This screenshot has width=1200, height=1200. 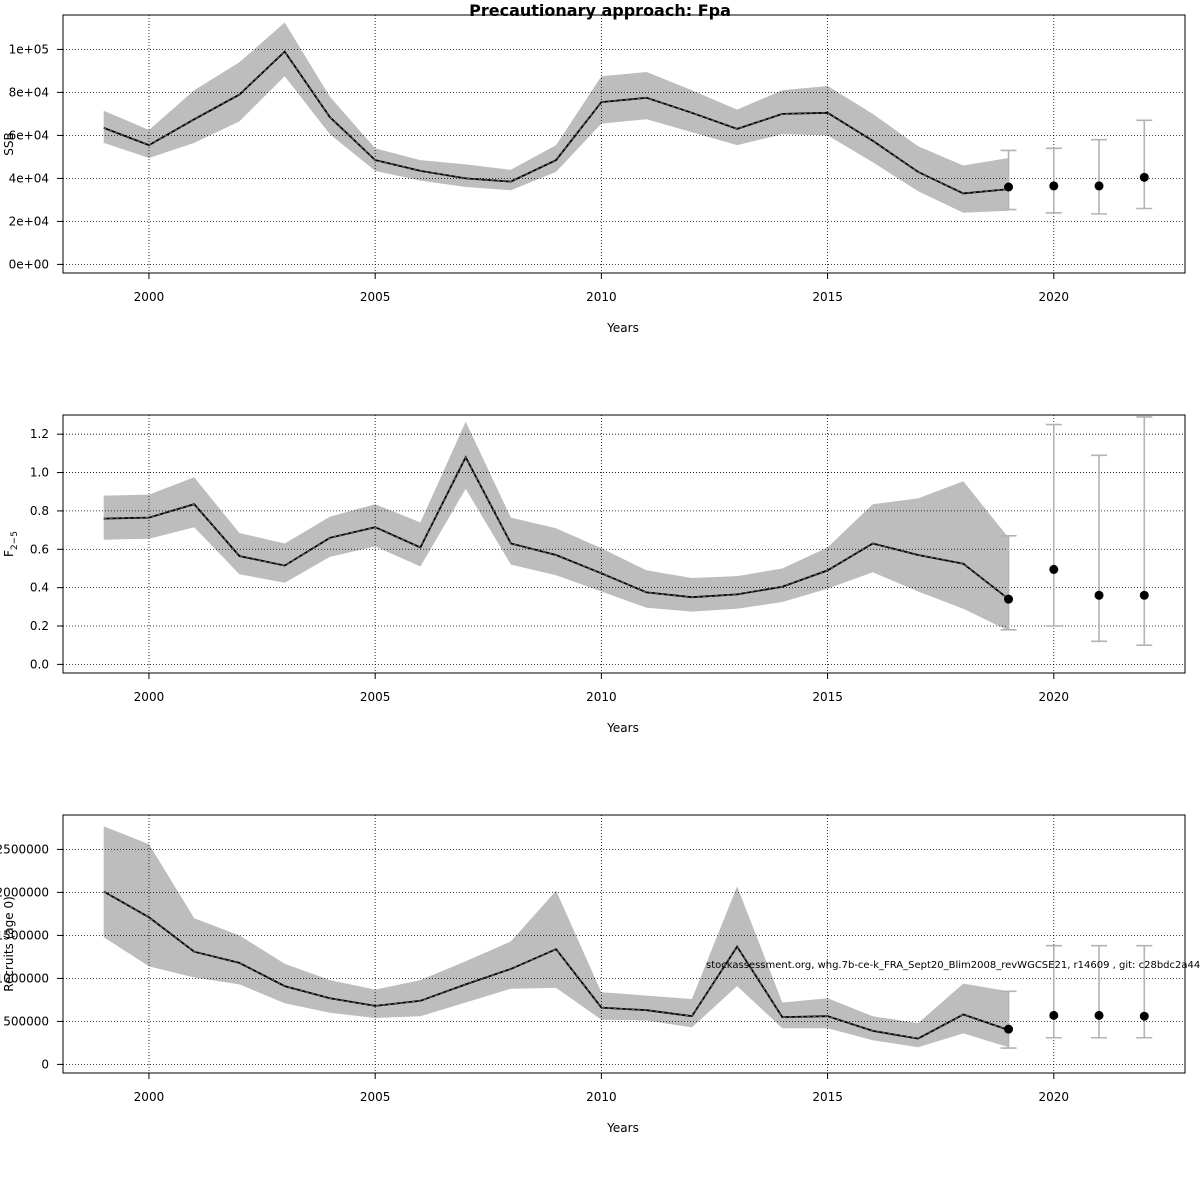 What do you see at coordinates (24, 978) in the screenshot?
I see `y-tick-label: 1000000` at bounding box center [24, 978].